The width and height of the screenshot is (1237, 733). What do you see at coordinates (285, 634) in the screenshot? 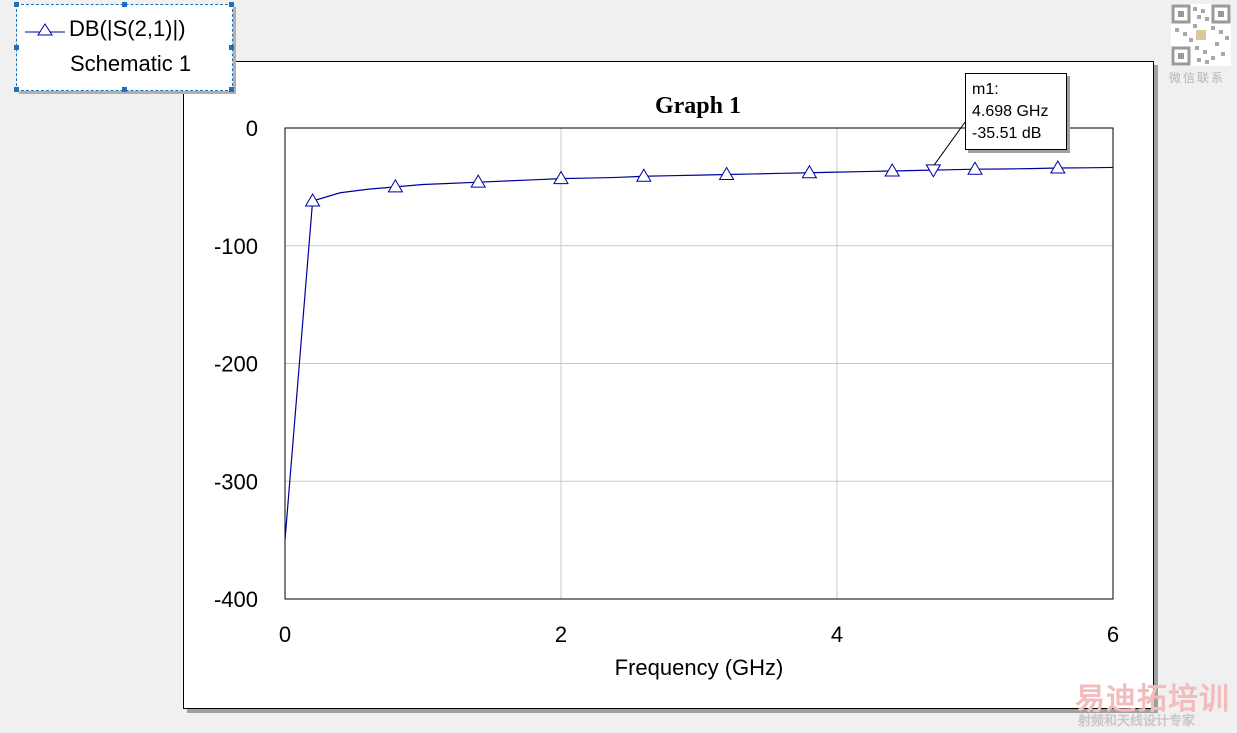
I see `x-tick-label: 0` at bounding box center [285, 634].